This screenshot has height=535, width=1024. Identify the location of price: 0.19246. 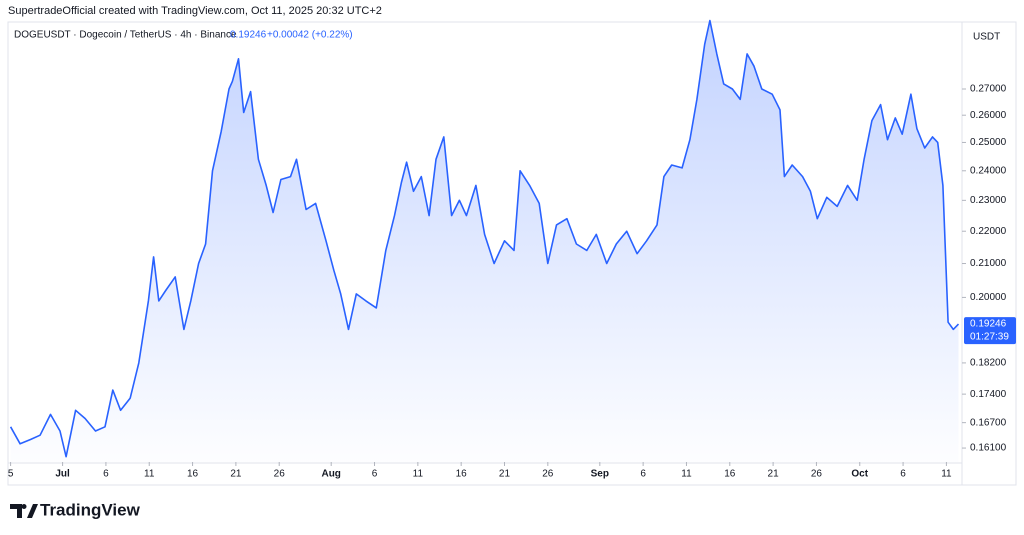
(248, 35).